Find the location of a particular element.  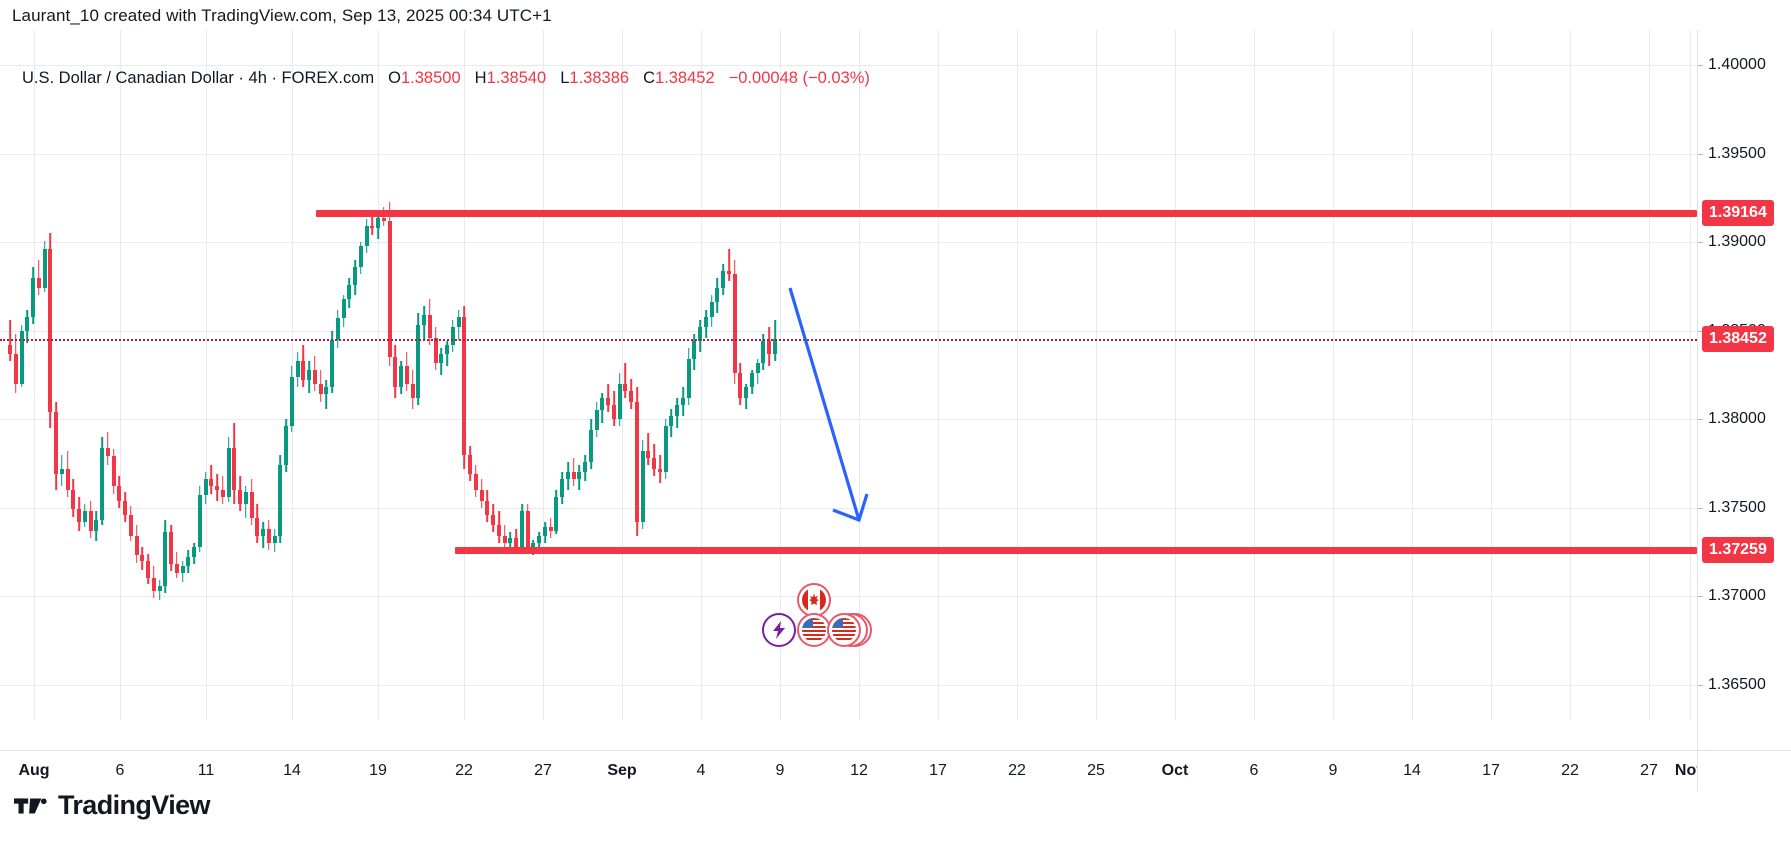

economic-event-us-flag-stack is located at coordinates (844, 630).